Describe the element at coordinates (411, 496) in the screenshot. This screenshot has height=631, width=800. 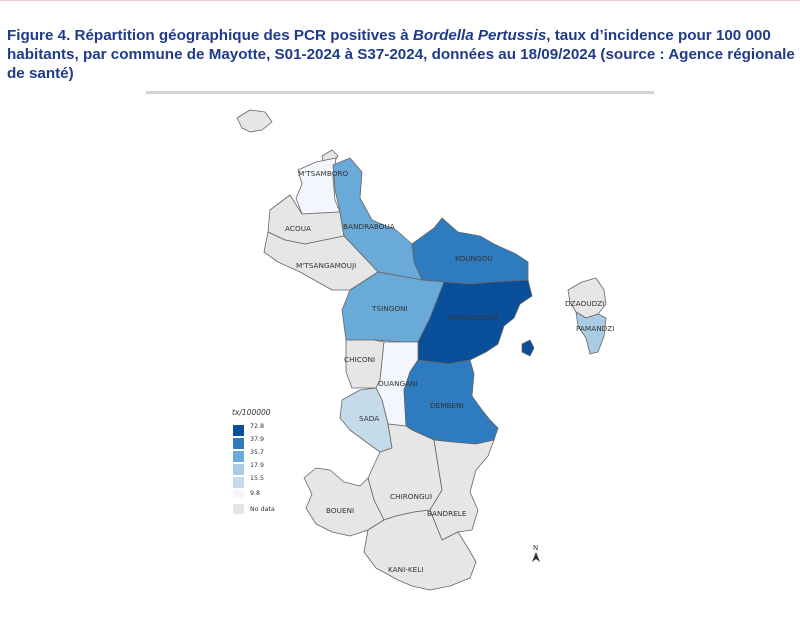
I see `label-chirongui: CHIRONGUI` at that location.